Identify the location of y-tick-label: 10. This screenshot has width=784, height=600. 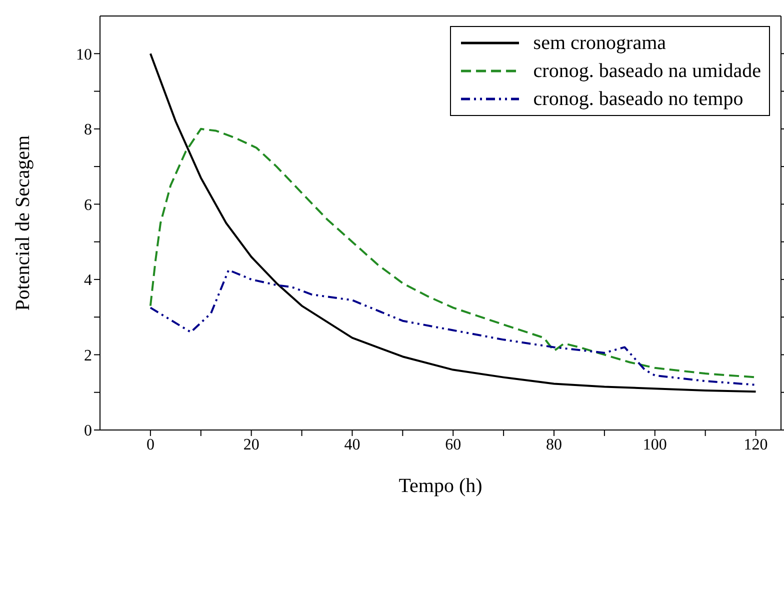
(84, 55).